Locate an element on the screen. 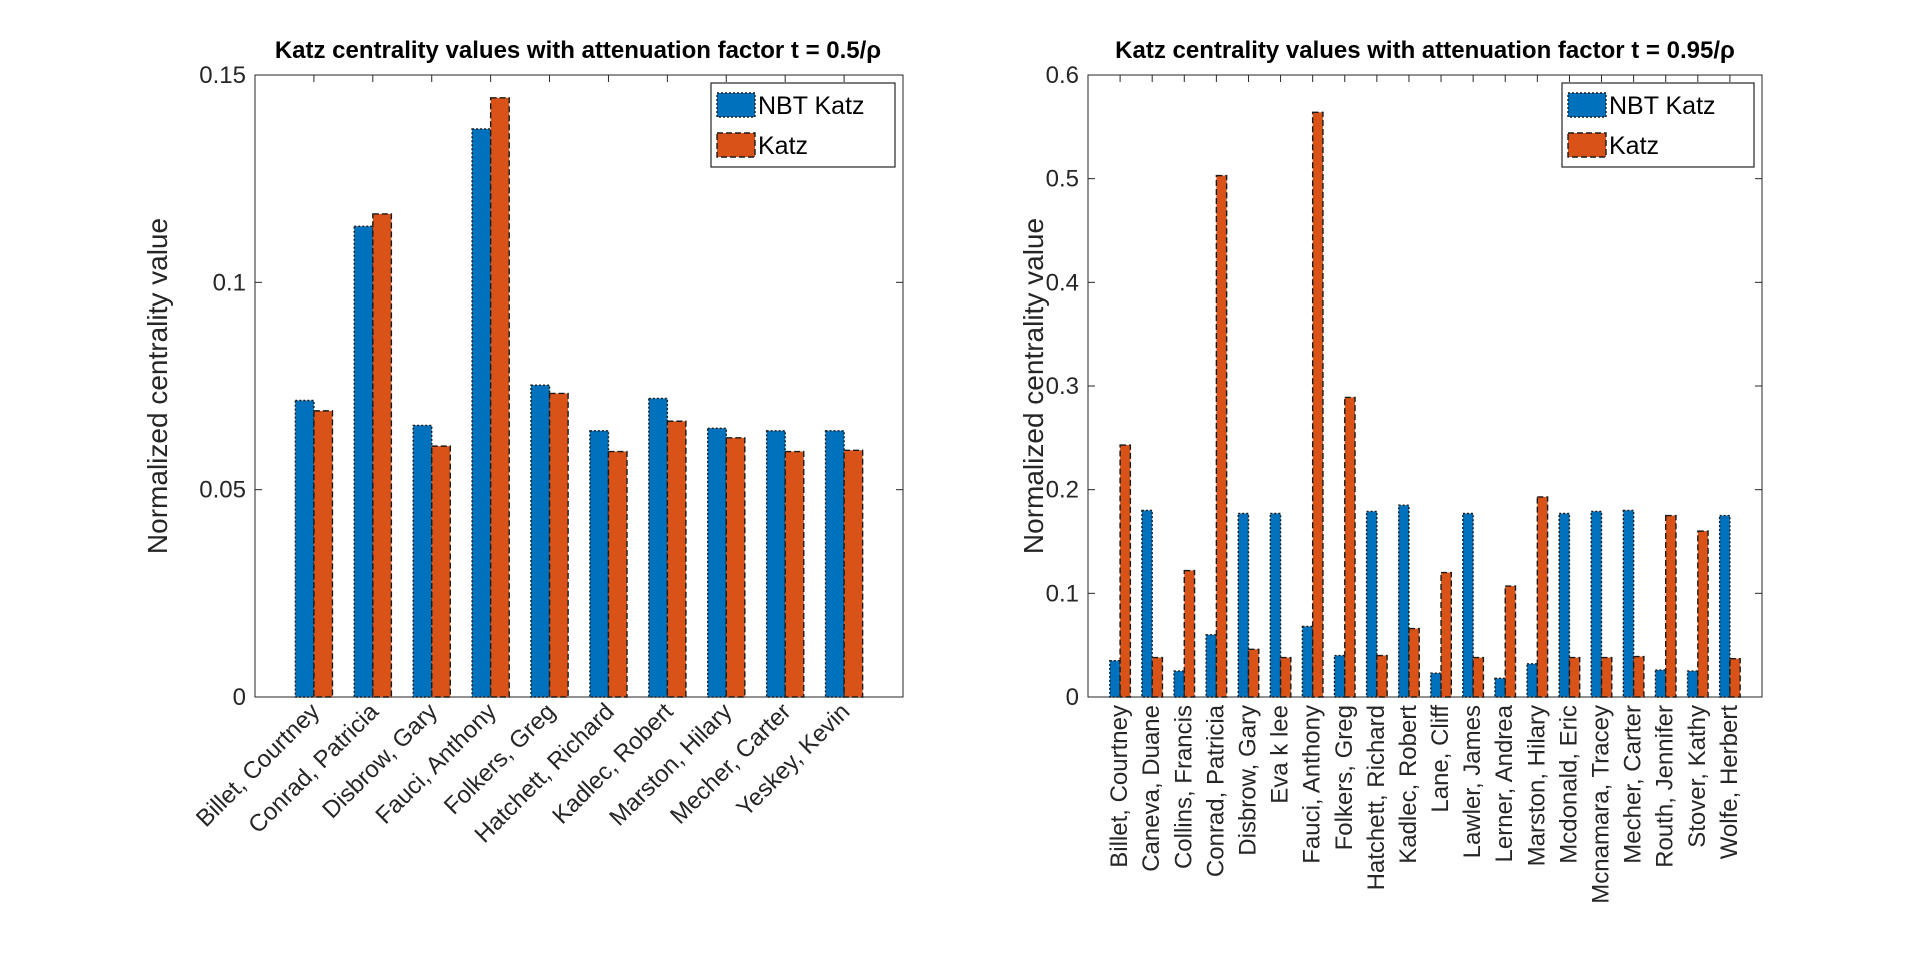 The height and width of the screenshot is (963, 1920). bar-katz-lawler-james is located at coordinates (1478, 677).